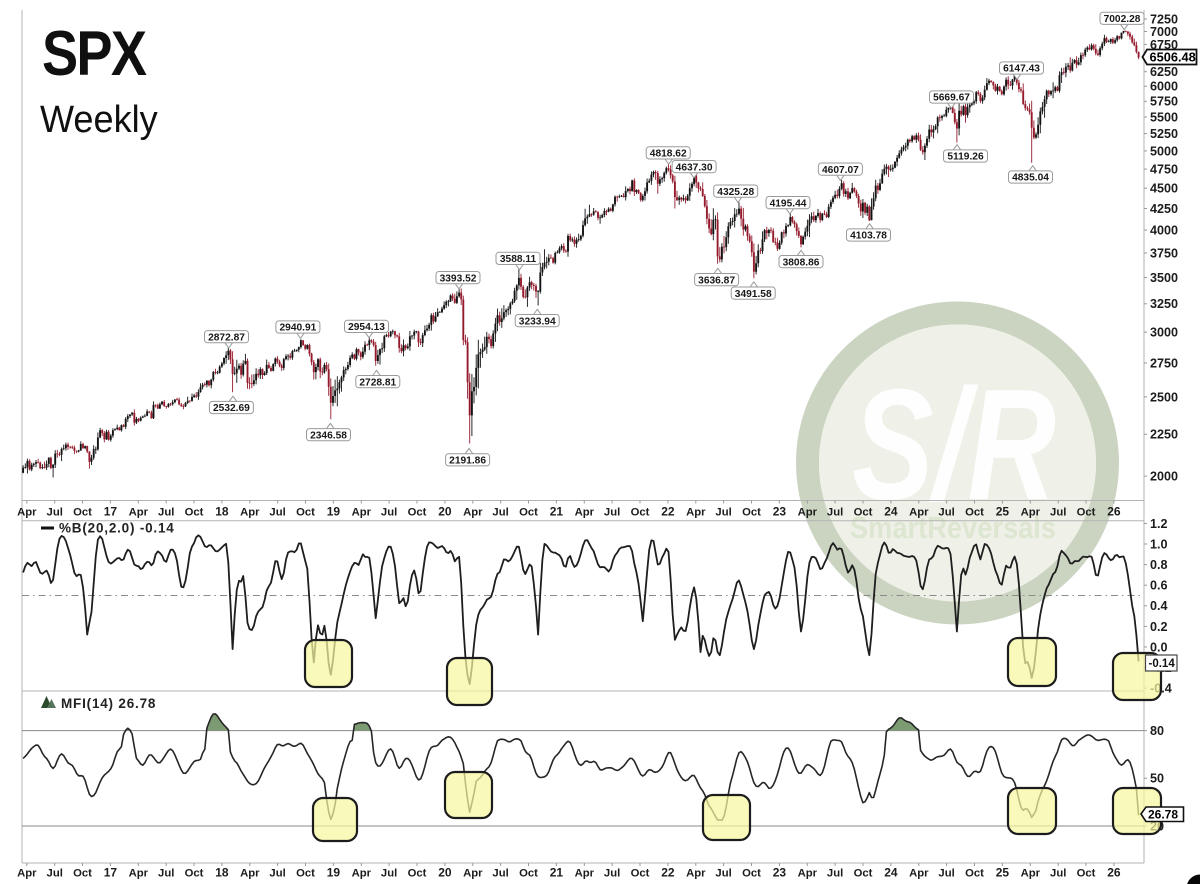  I want to click on svg-text: 2500, so click(1164, 397).